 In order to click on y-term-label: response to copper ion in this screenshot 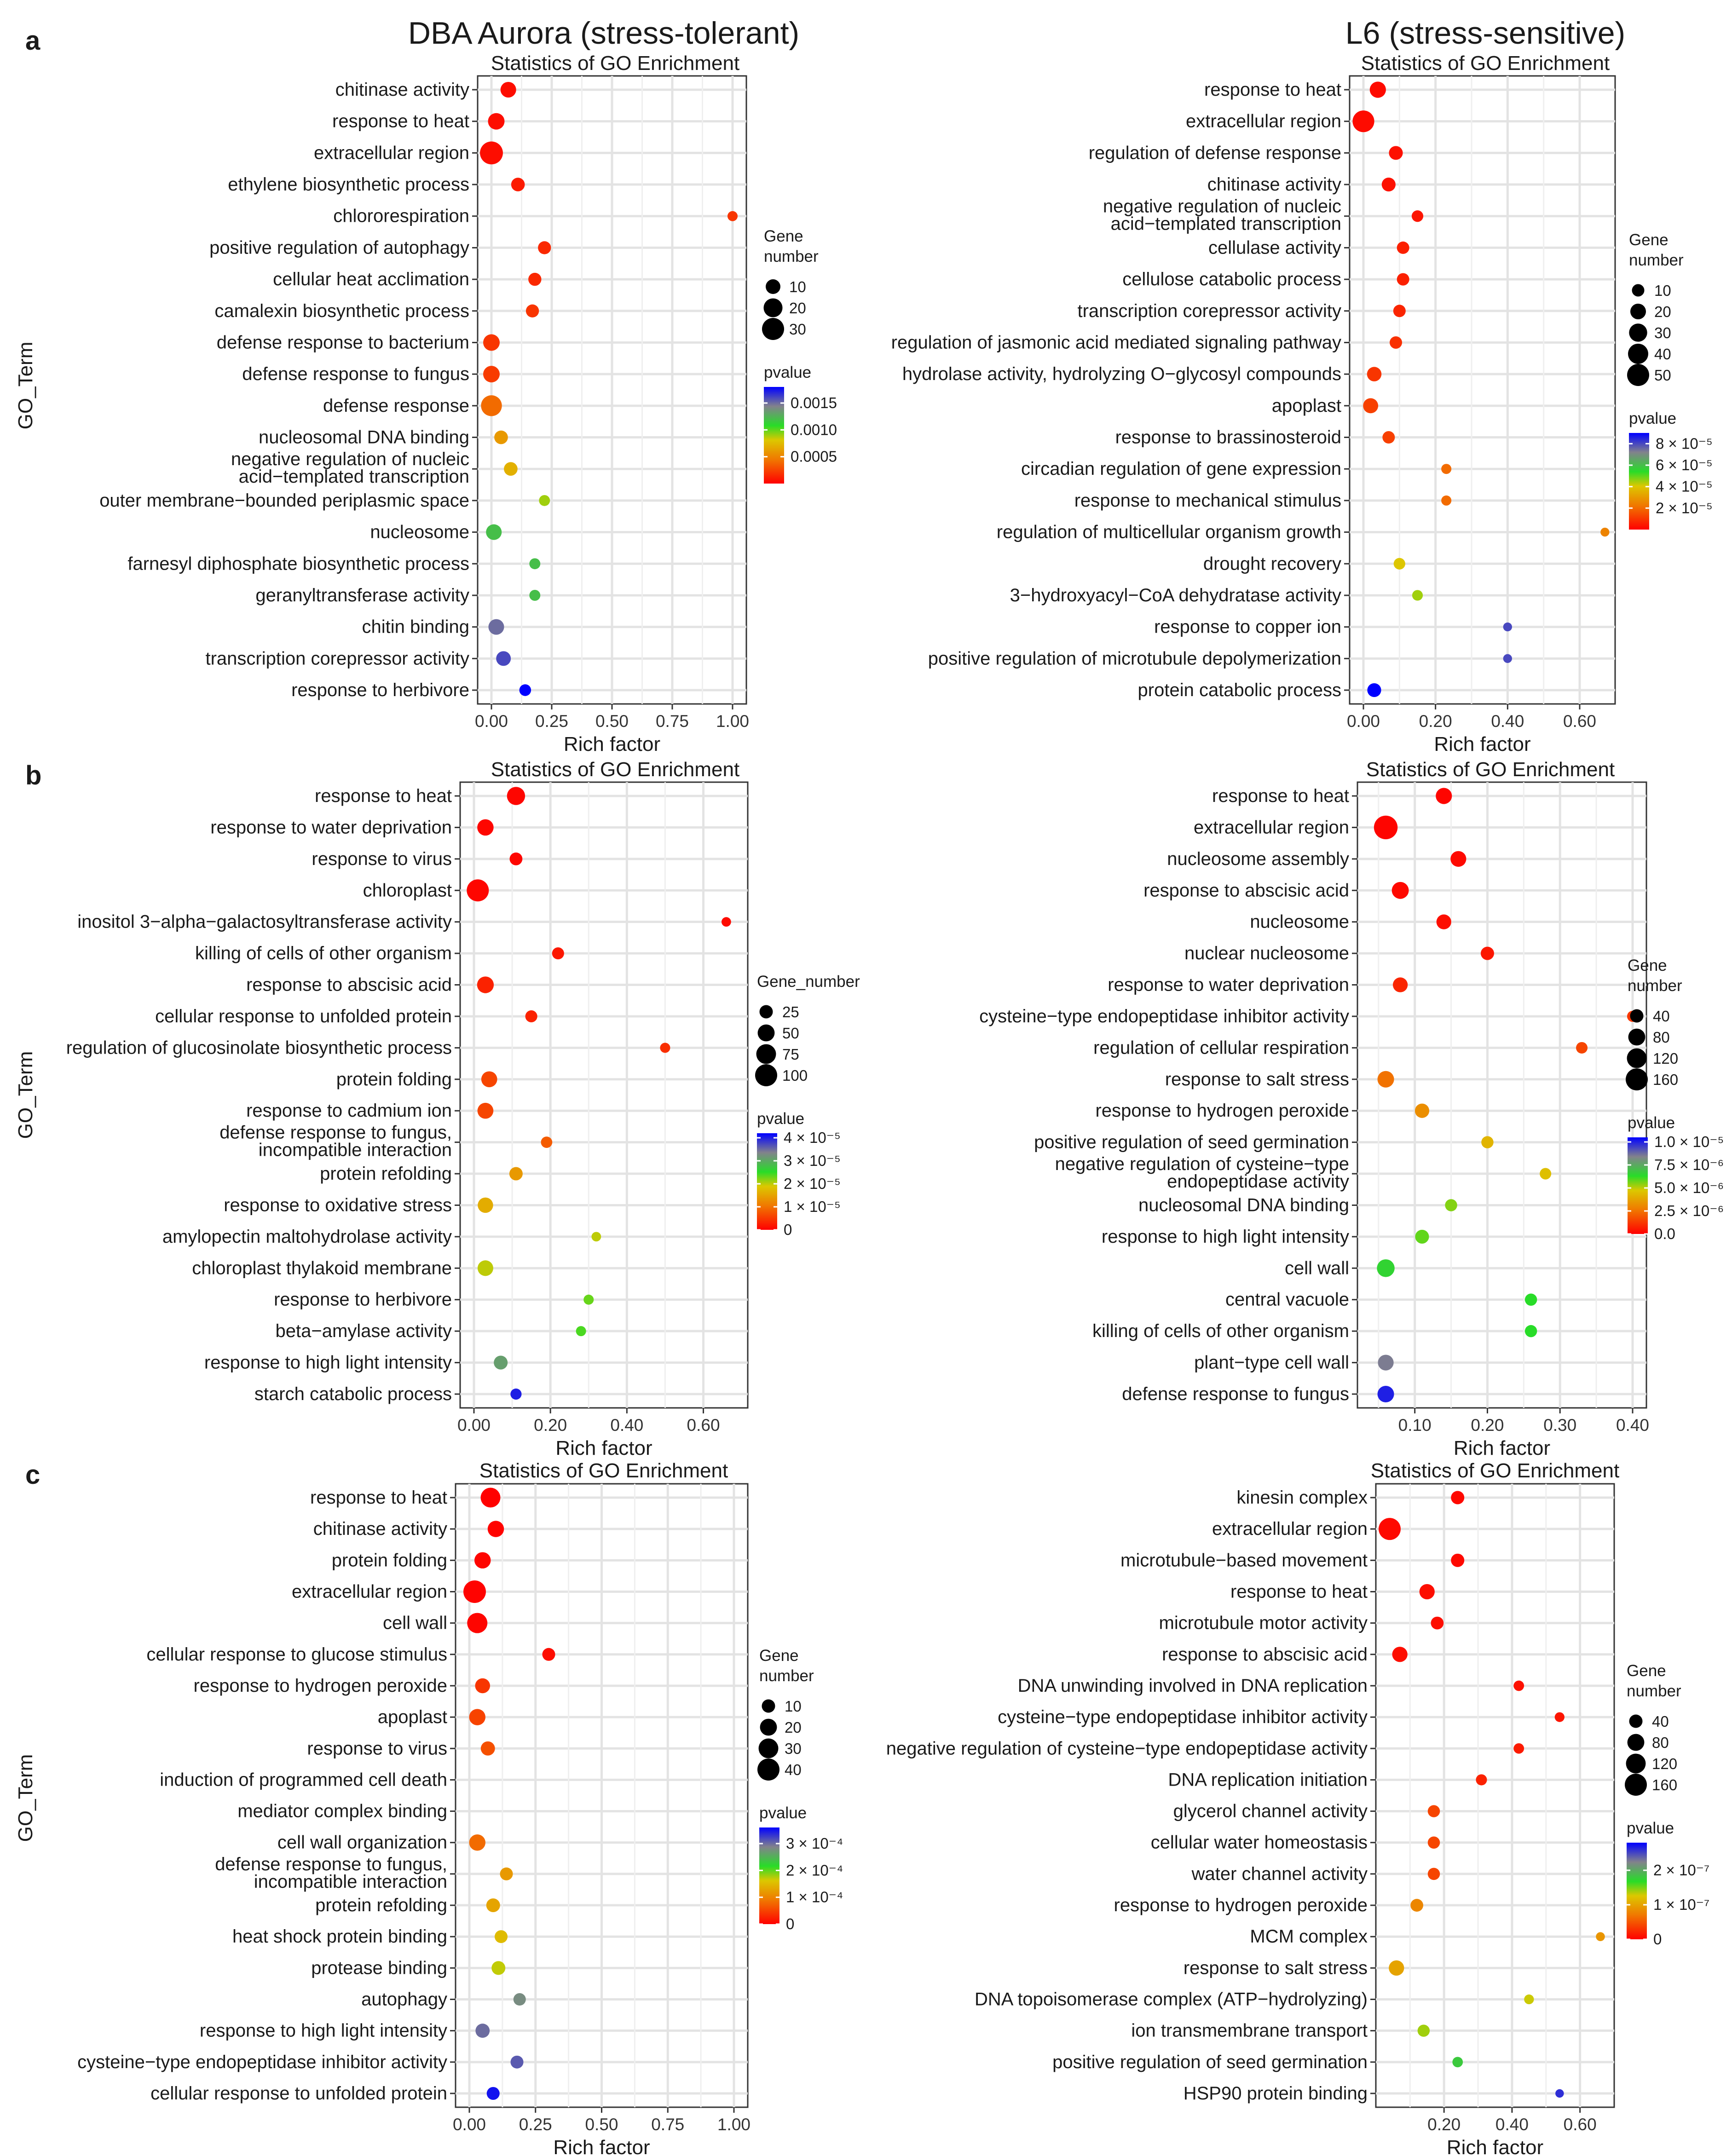, I will do `click(1247, 627)`.